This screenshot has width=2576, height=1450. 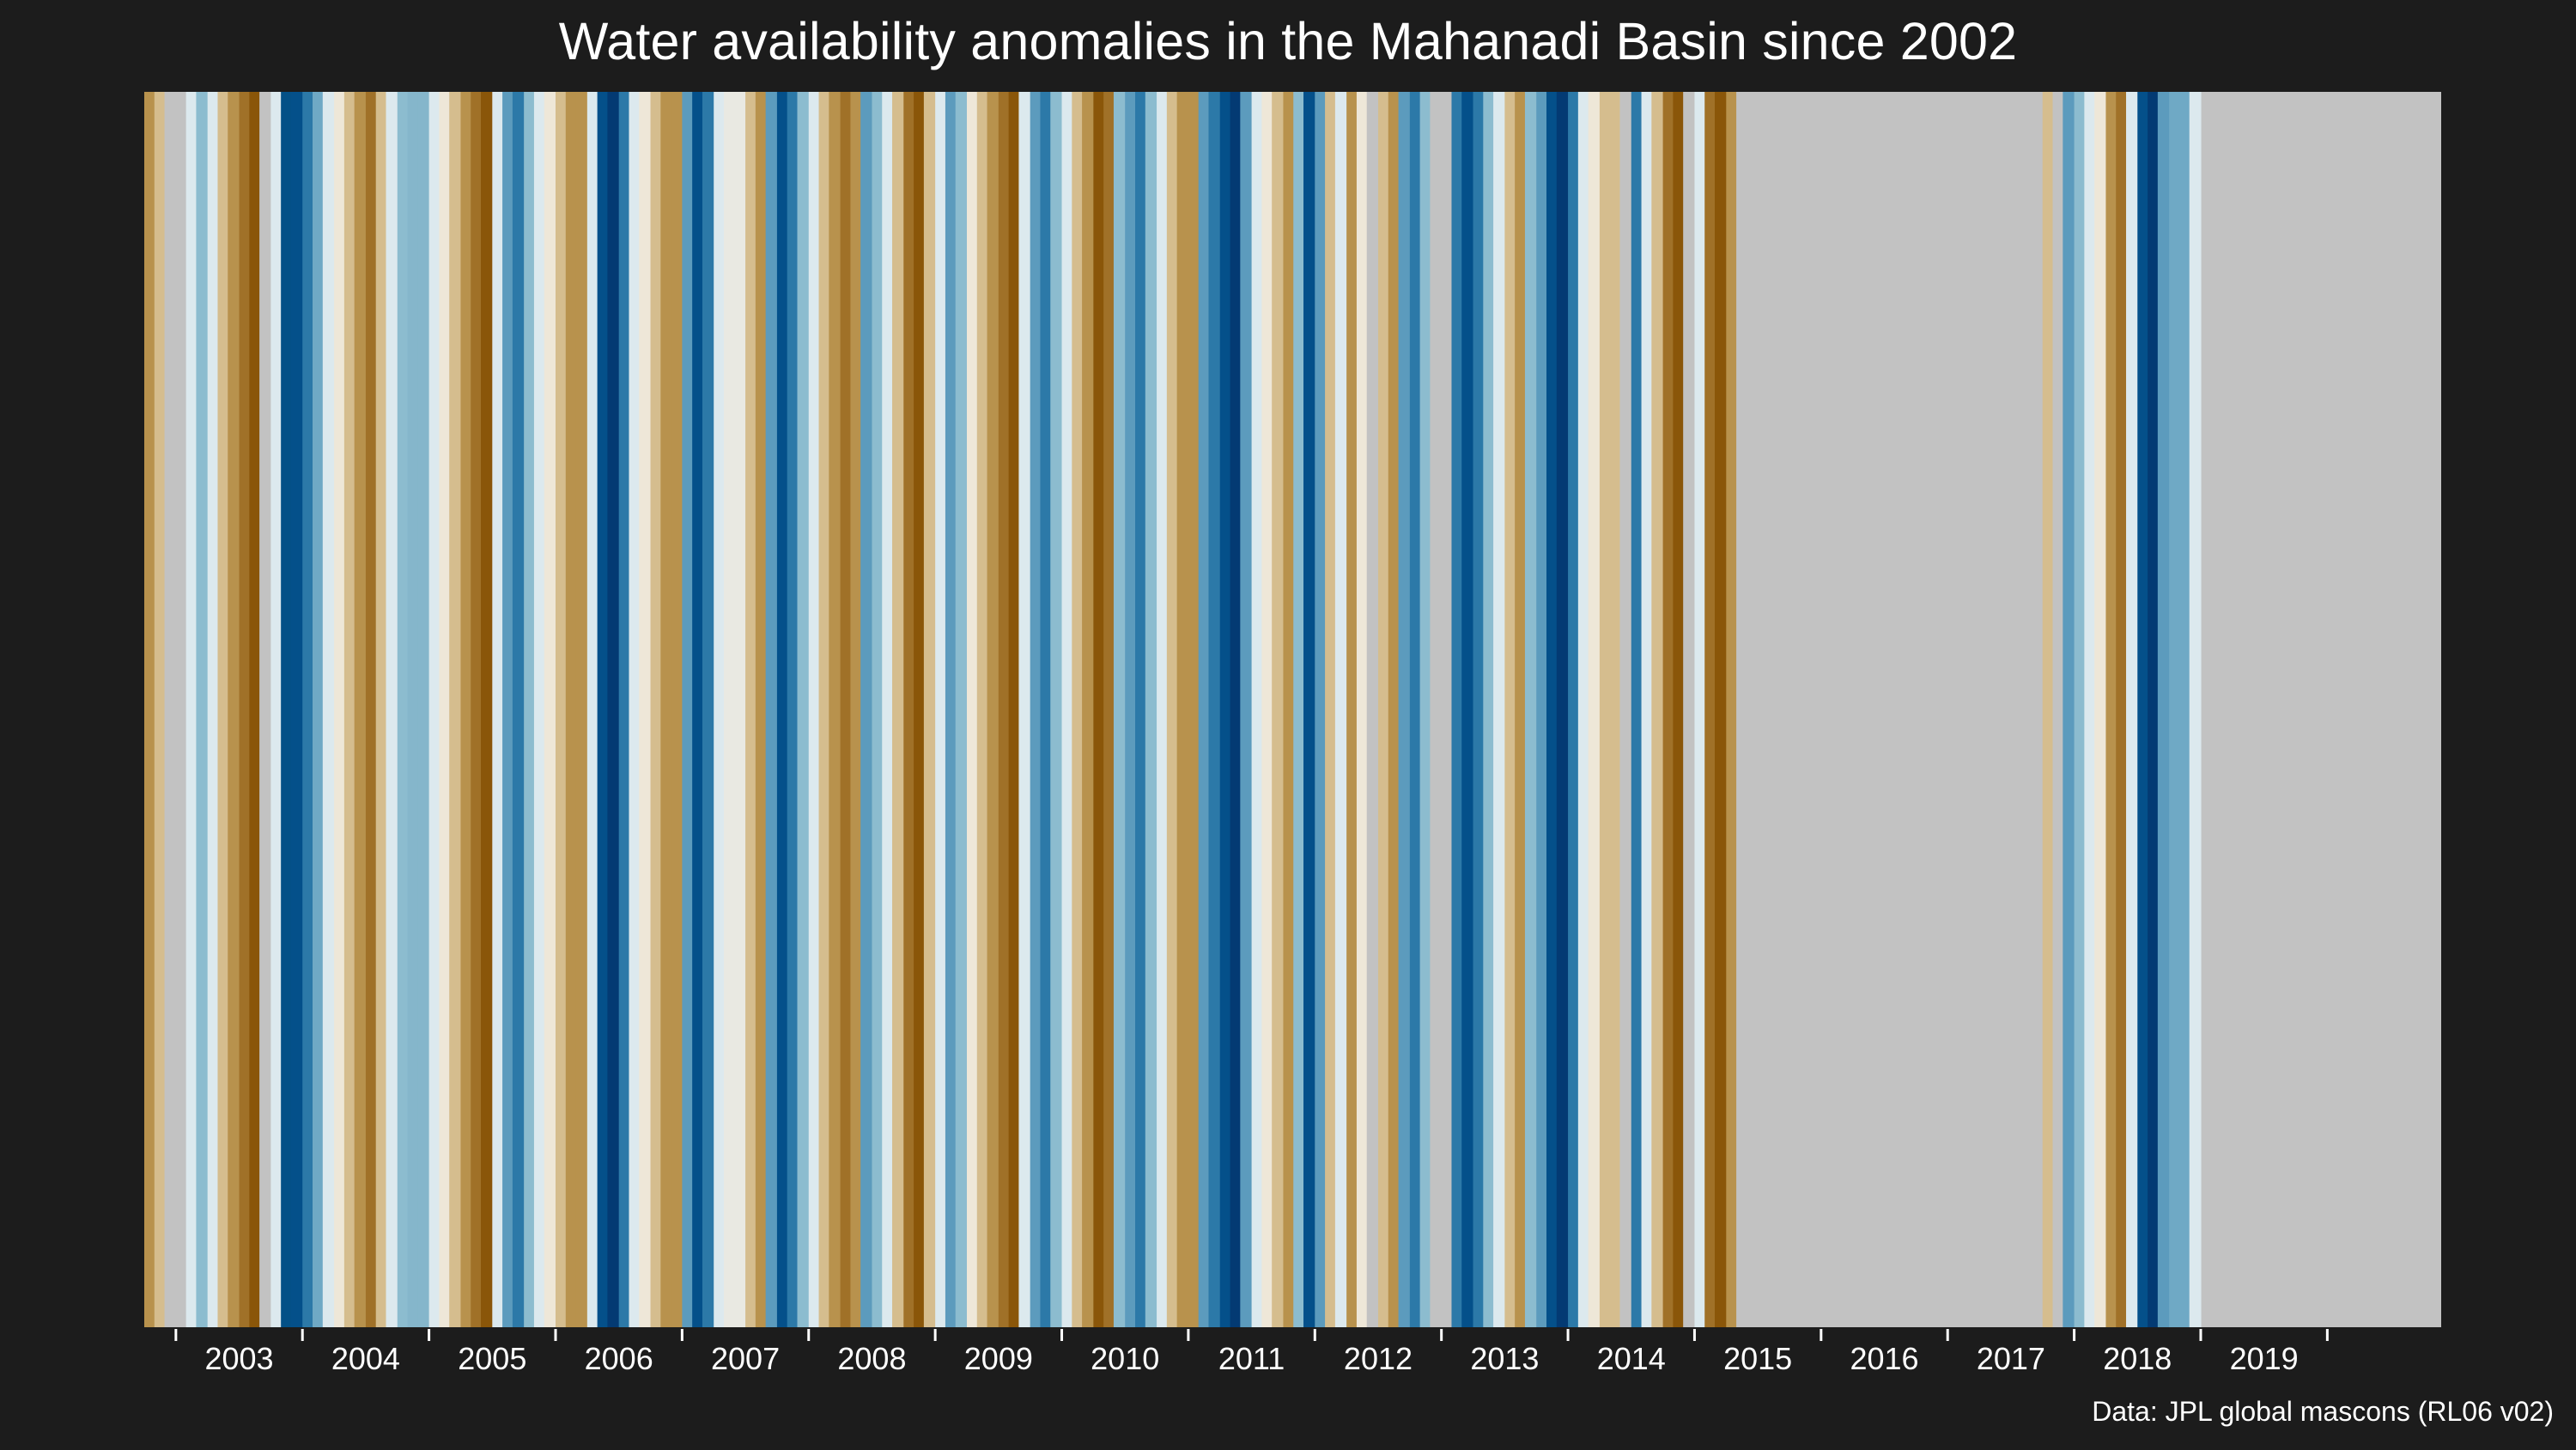 What do you see at coordinates (2265, 1359) in the screenshot?
I see `x-tick-label: 2019` at bounding box center [2265, 1359].